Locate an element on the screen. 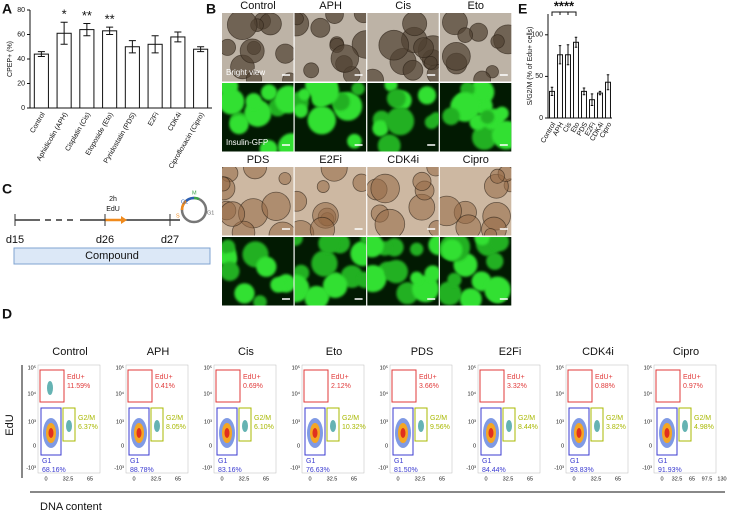 Image resolution: width=752 pixels, height=513 pixels. y-tick-label: 40 is located at coordinates (21, 59).